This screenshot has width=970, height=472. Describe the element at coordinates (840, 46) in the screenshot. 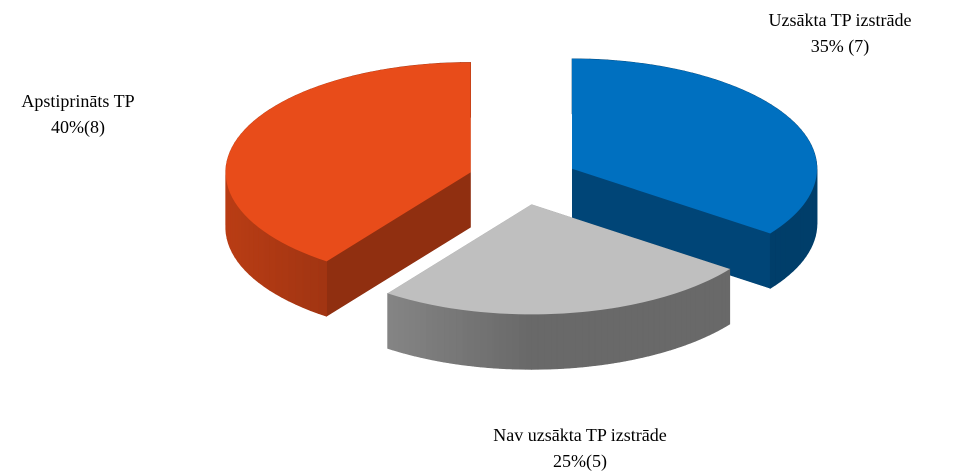

I see `value-label: 35% (7)` at that location.